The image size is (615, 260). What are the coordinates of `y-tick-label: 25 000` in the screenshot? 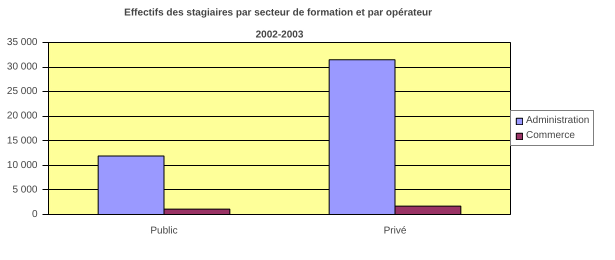 It's located at (22, 92).